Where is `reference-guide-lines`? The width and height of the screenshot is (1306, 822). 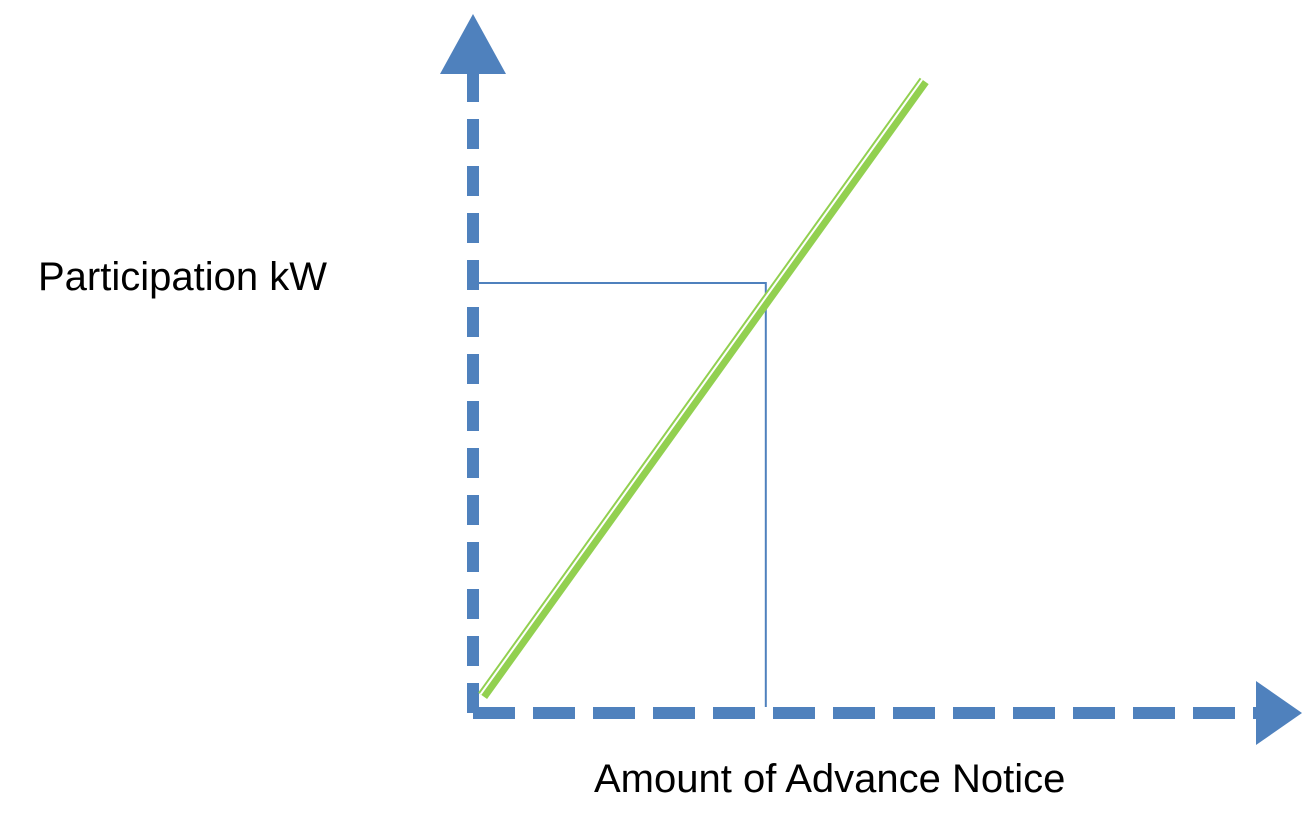
reference-guide-lines is located at coordinates (623, 494).